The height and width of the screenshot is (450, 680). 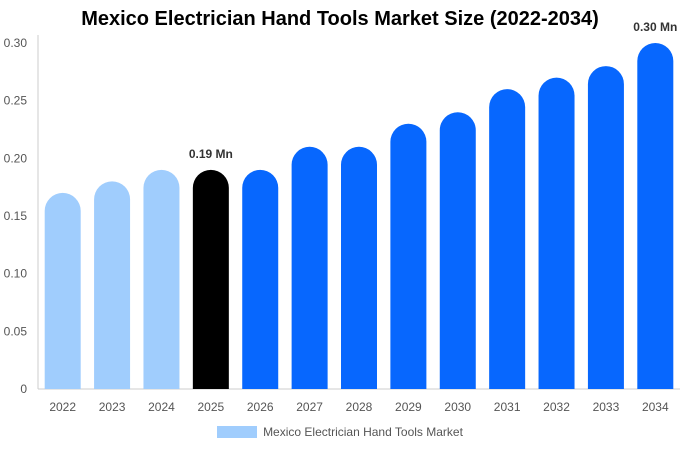 What do you see at coordinates (363, 432) in the screenshot?
I see `legend-label: Mexico Electrician Hand Tools Market` at bounding box center [363, 432].